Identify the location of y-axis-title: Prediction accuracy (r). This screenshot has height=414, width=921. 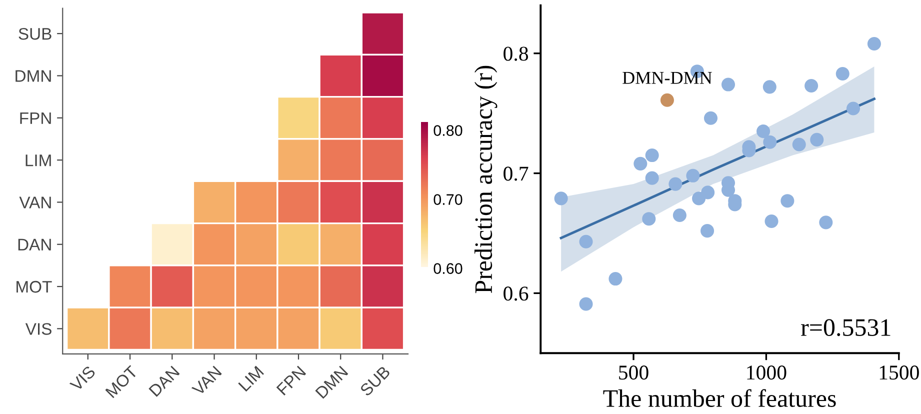
(486, 180).